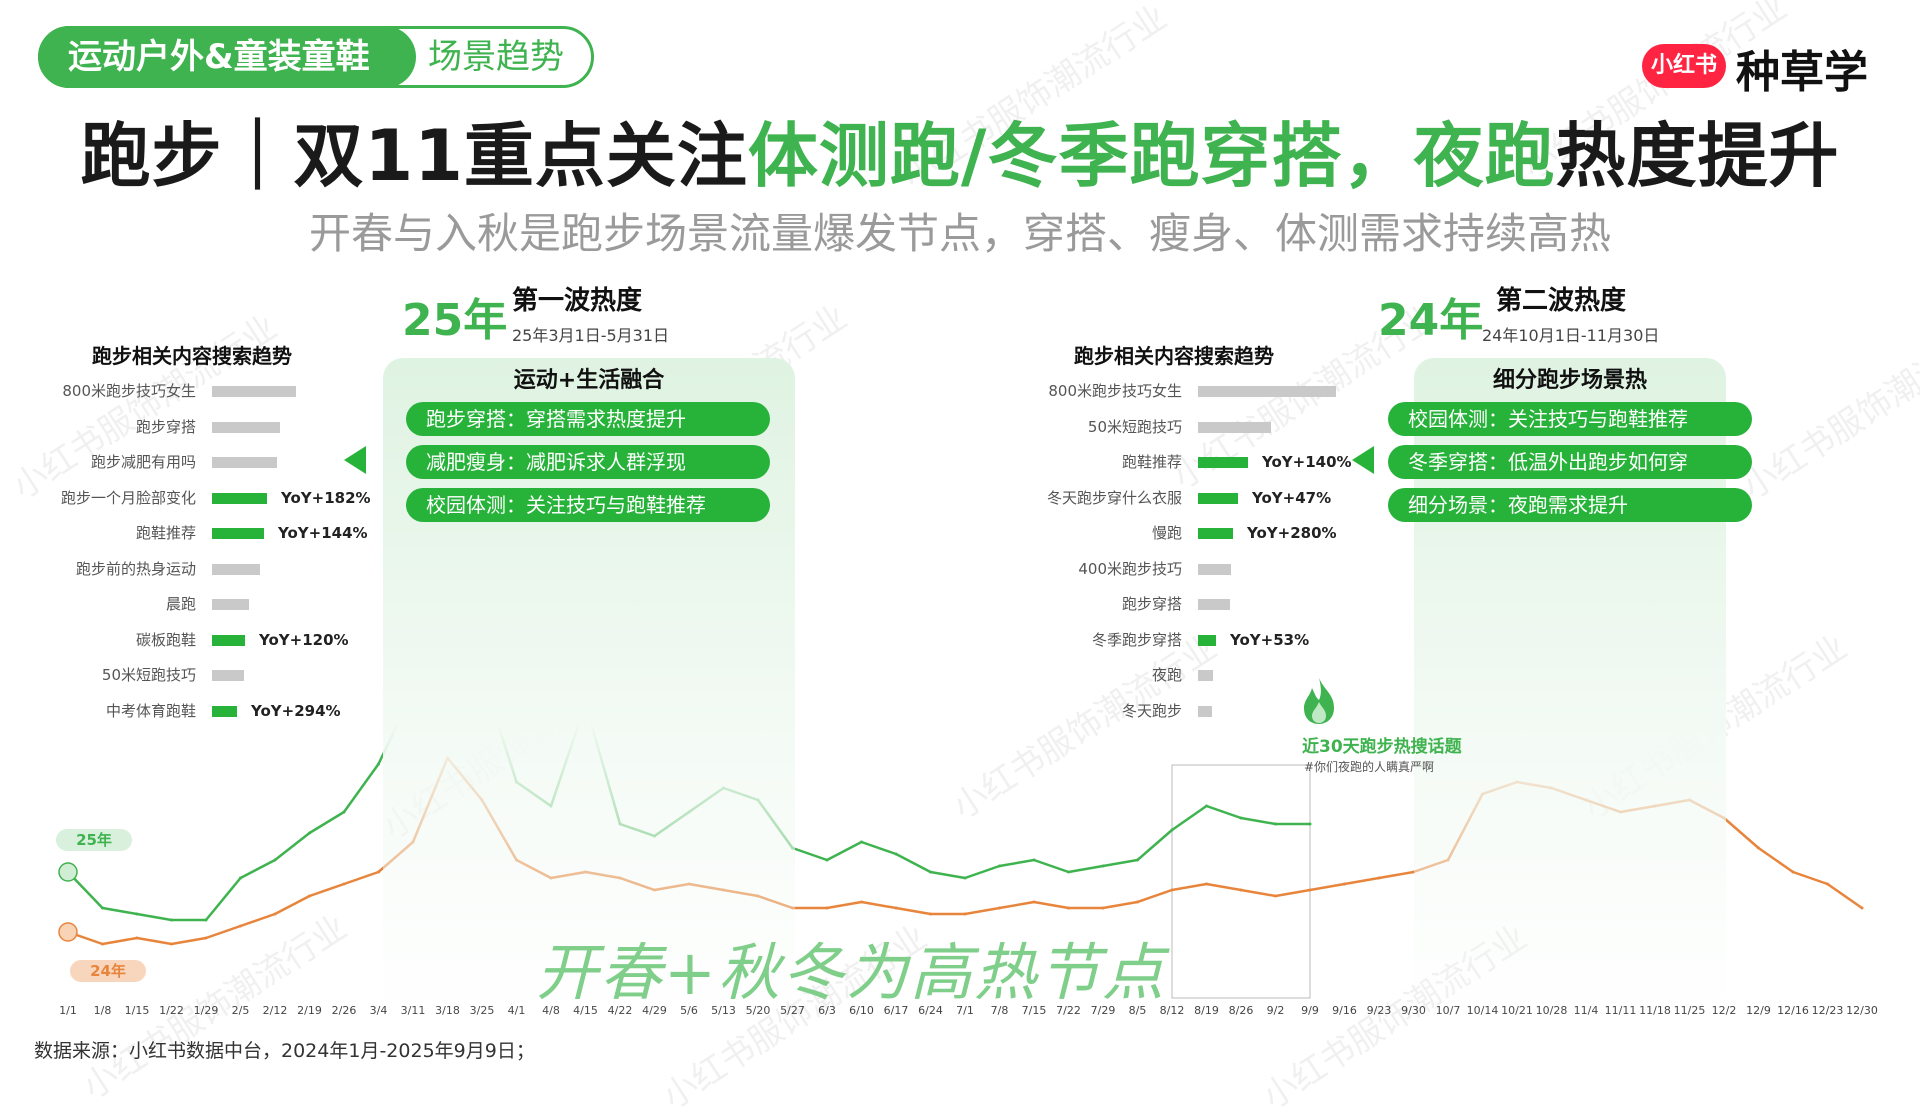  What do you see at coordinates (1174, 356) in the screenshot?
I see `wave2-panel-title: 跑步相关内容搜索趋势` at bounding box center [1174, 356].